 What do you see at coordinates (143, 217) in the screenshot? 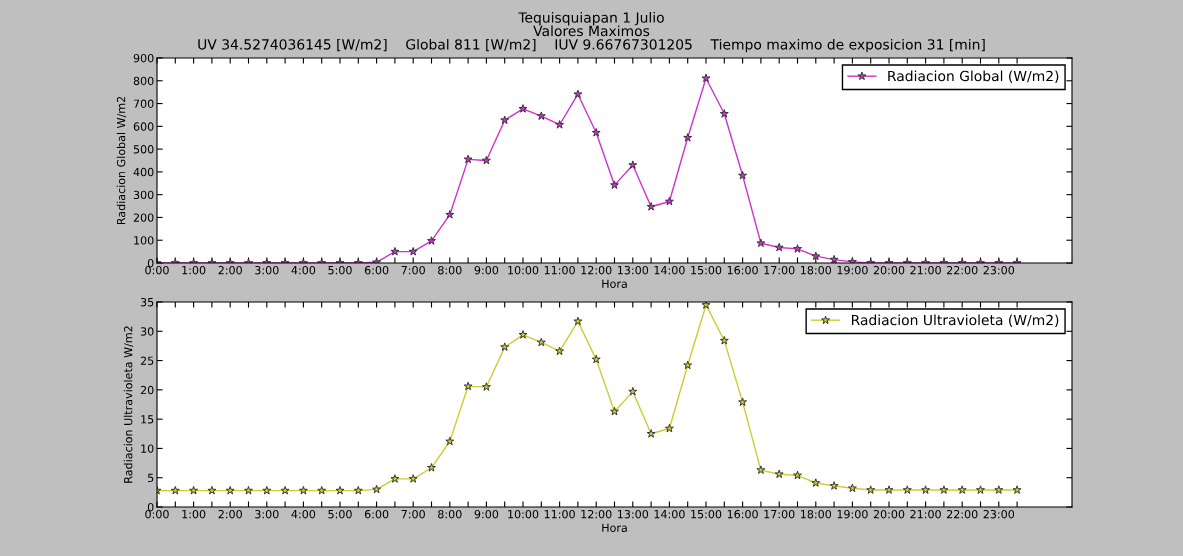
I see `y-tick-label: 200` at bounding box center [143, 217].